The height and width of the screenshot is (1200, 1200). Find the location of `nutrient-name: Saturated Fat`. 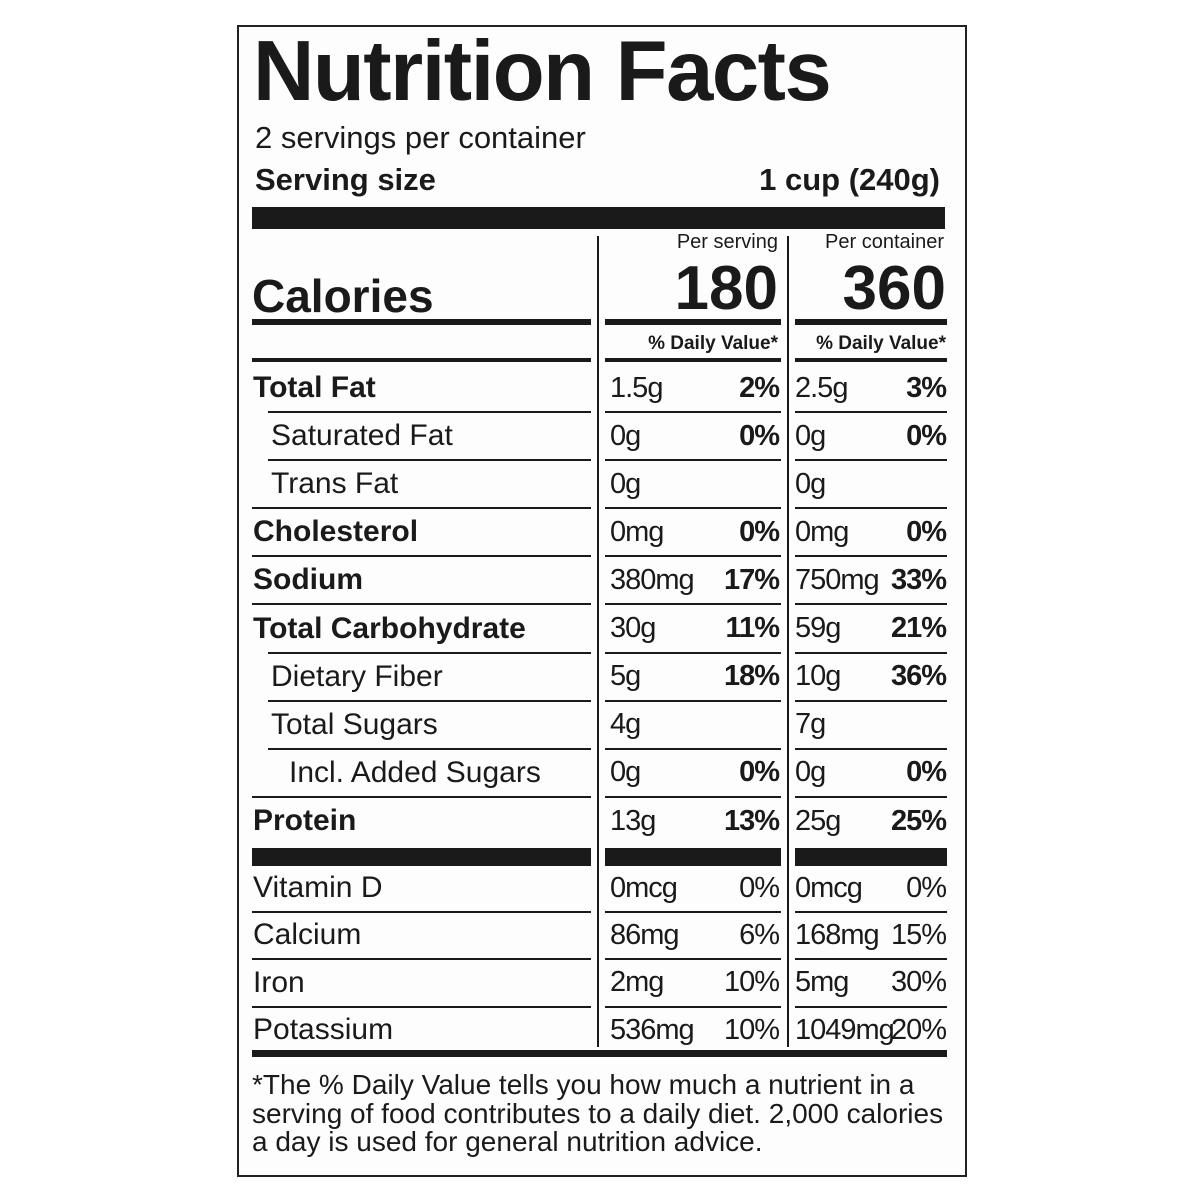

nutrient-name: Saturated Fat is located at coordinates (362, 436).